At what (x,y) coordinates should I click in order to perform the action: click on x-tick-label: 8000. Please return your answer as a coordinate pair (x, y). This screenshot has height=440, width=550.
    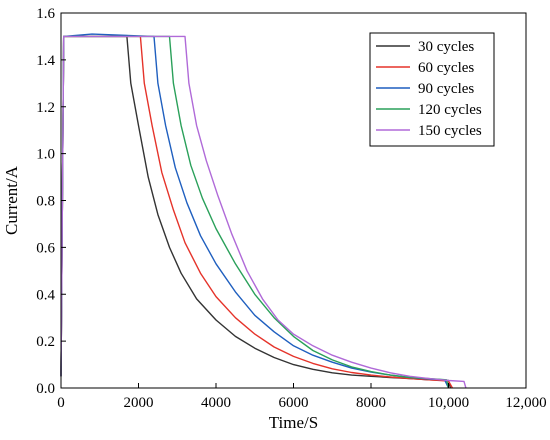
    Looking at the image, I should click on (371, 403).